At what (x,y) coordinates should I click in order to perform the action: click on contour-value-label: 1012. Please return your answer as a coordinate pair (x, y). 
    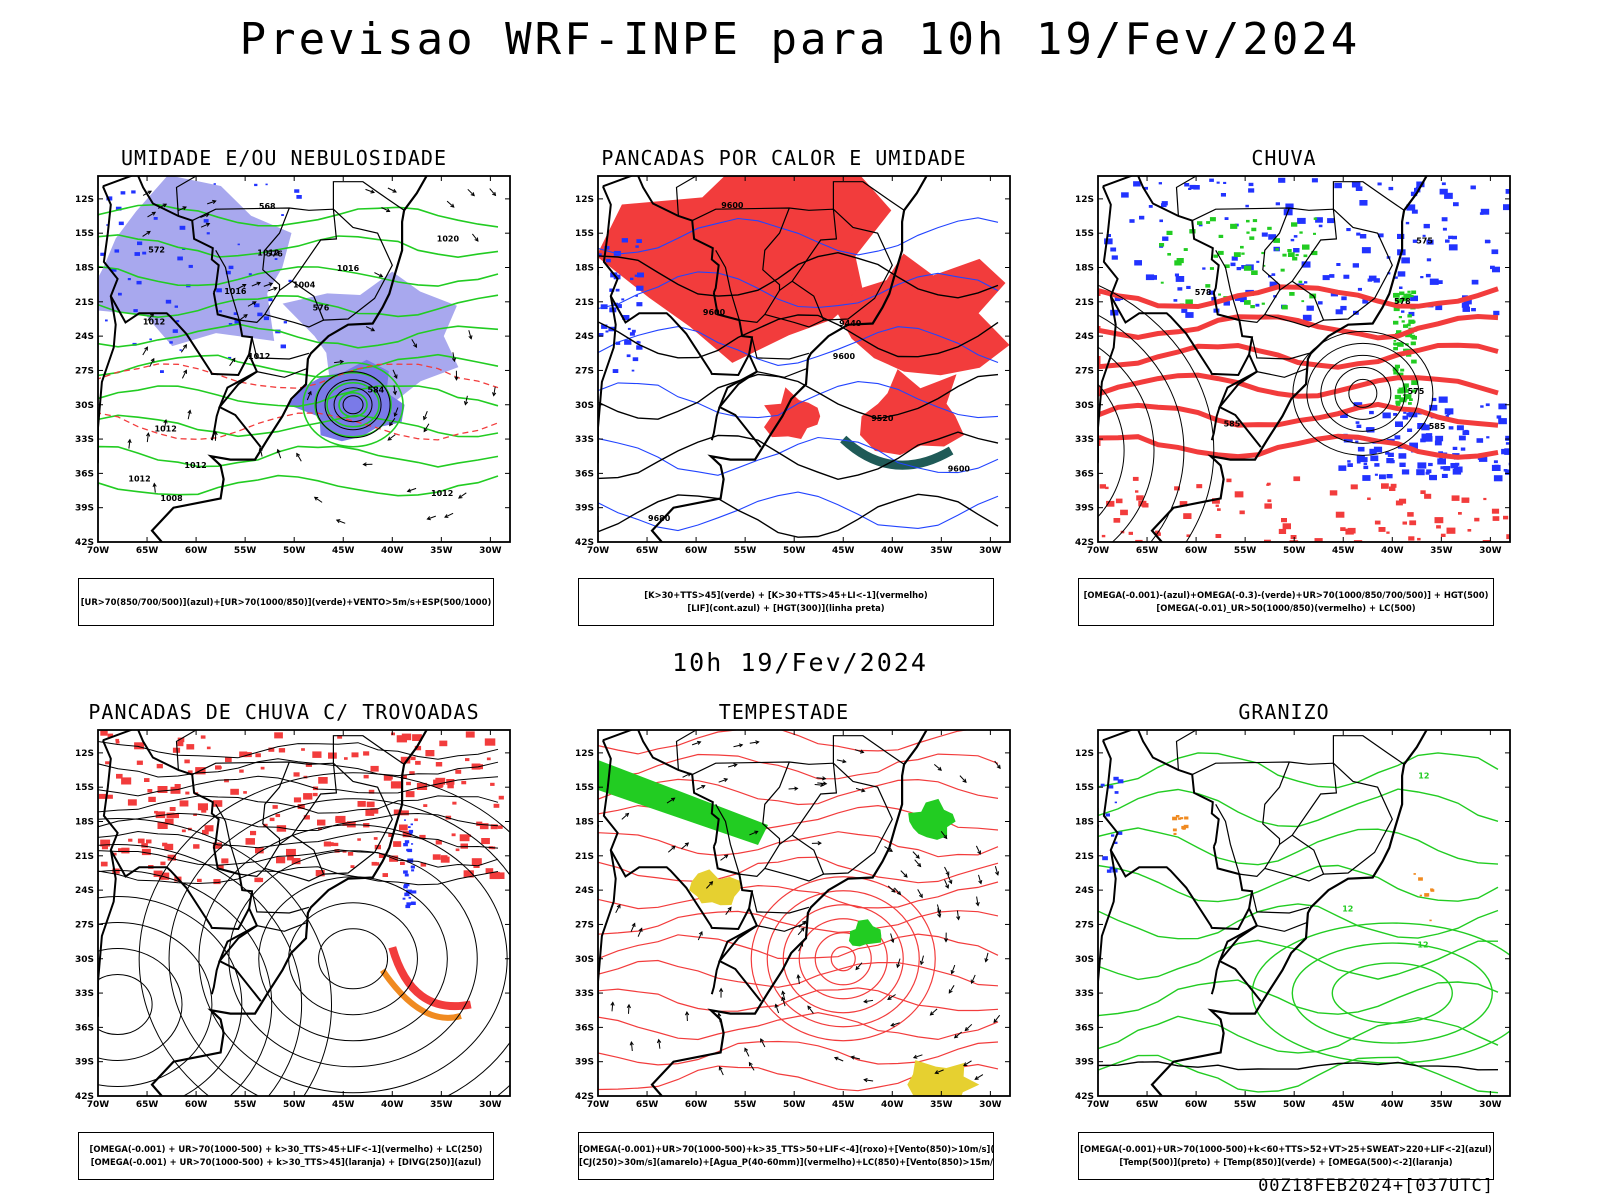
    Looking at the image, I should click on (268, 253).